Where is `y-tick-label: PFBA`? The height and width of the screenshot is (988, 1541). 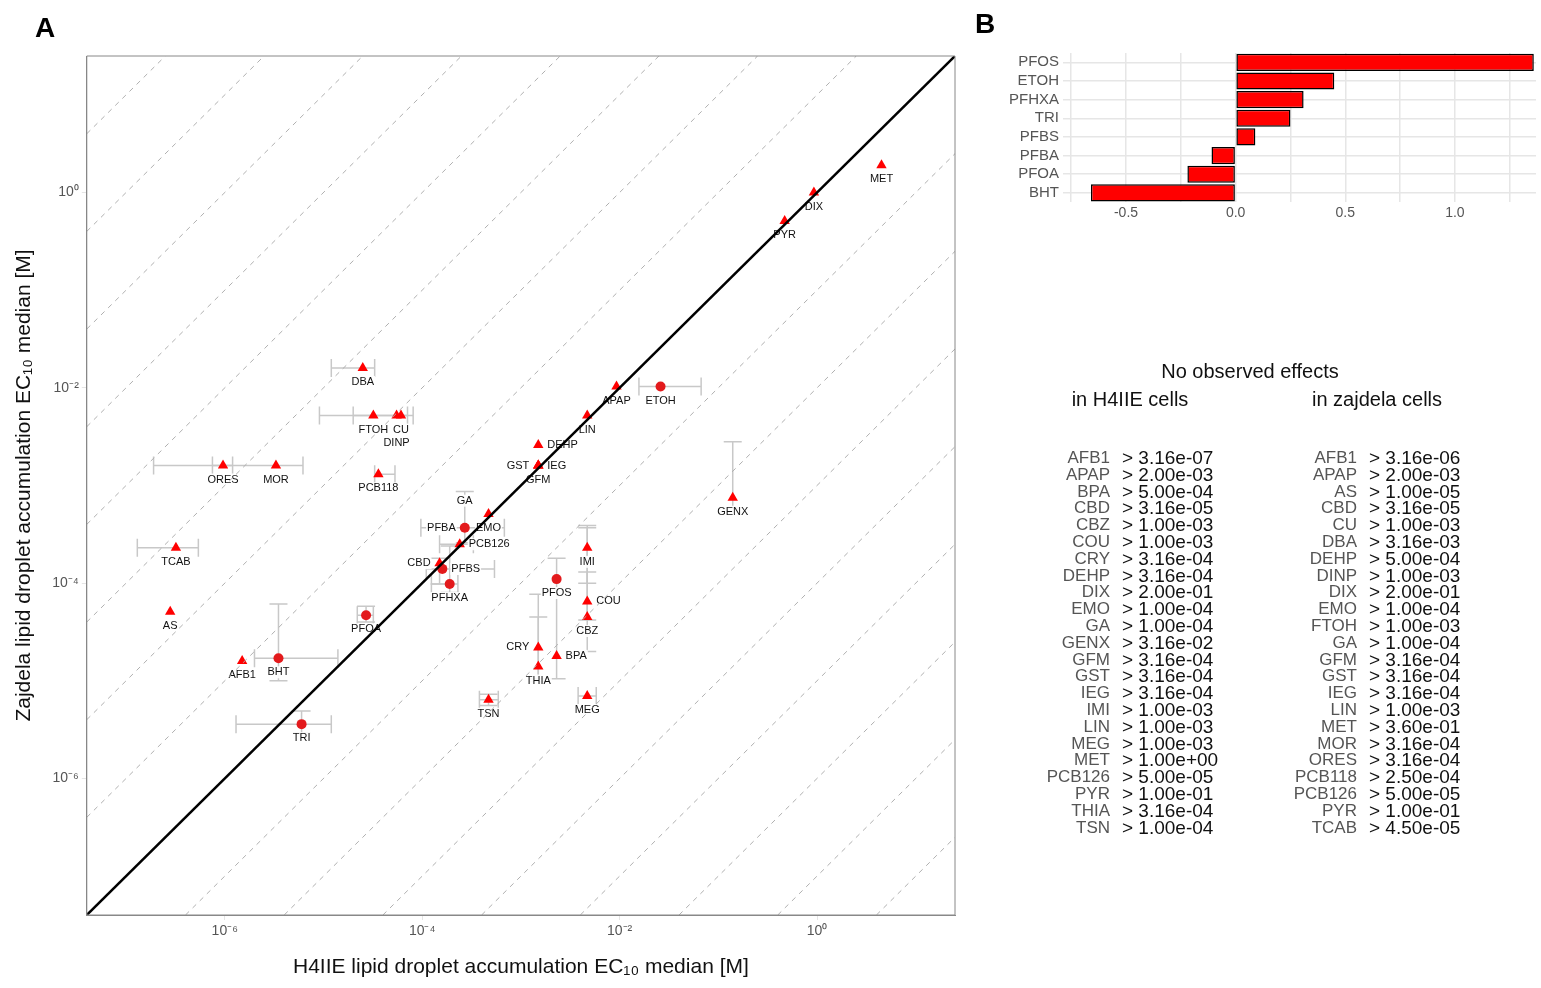
y-tick-label: PFBA is located at coordinates (1039, 154).